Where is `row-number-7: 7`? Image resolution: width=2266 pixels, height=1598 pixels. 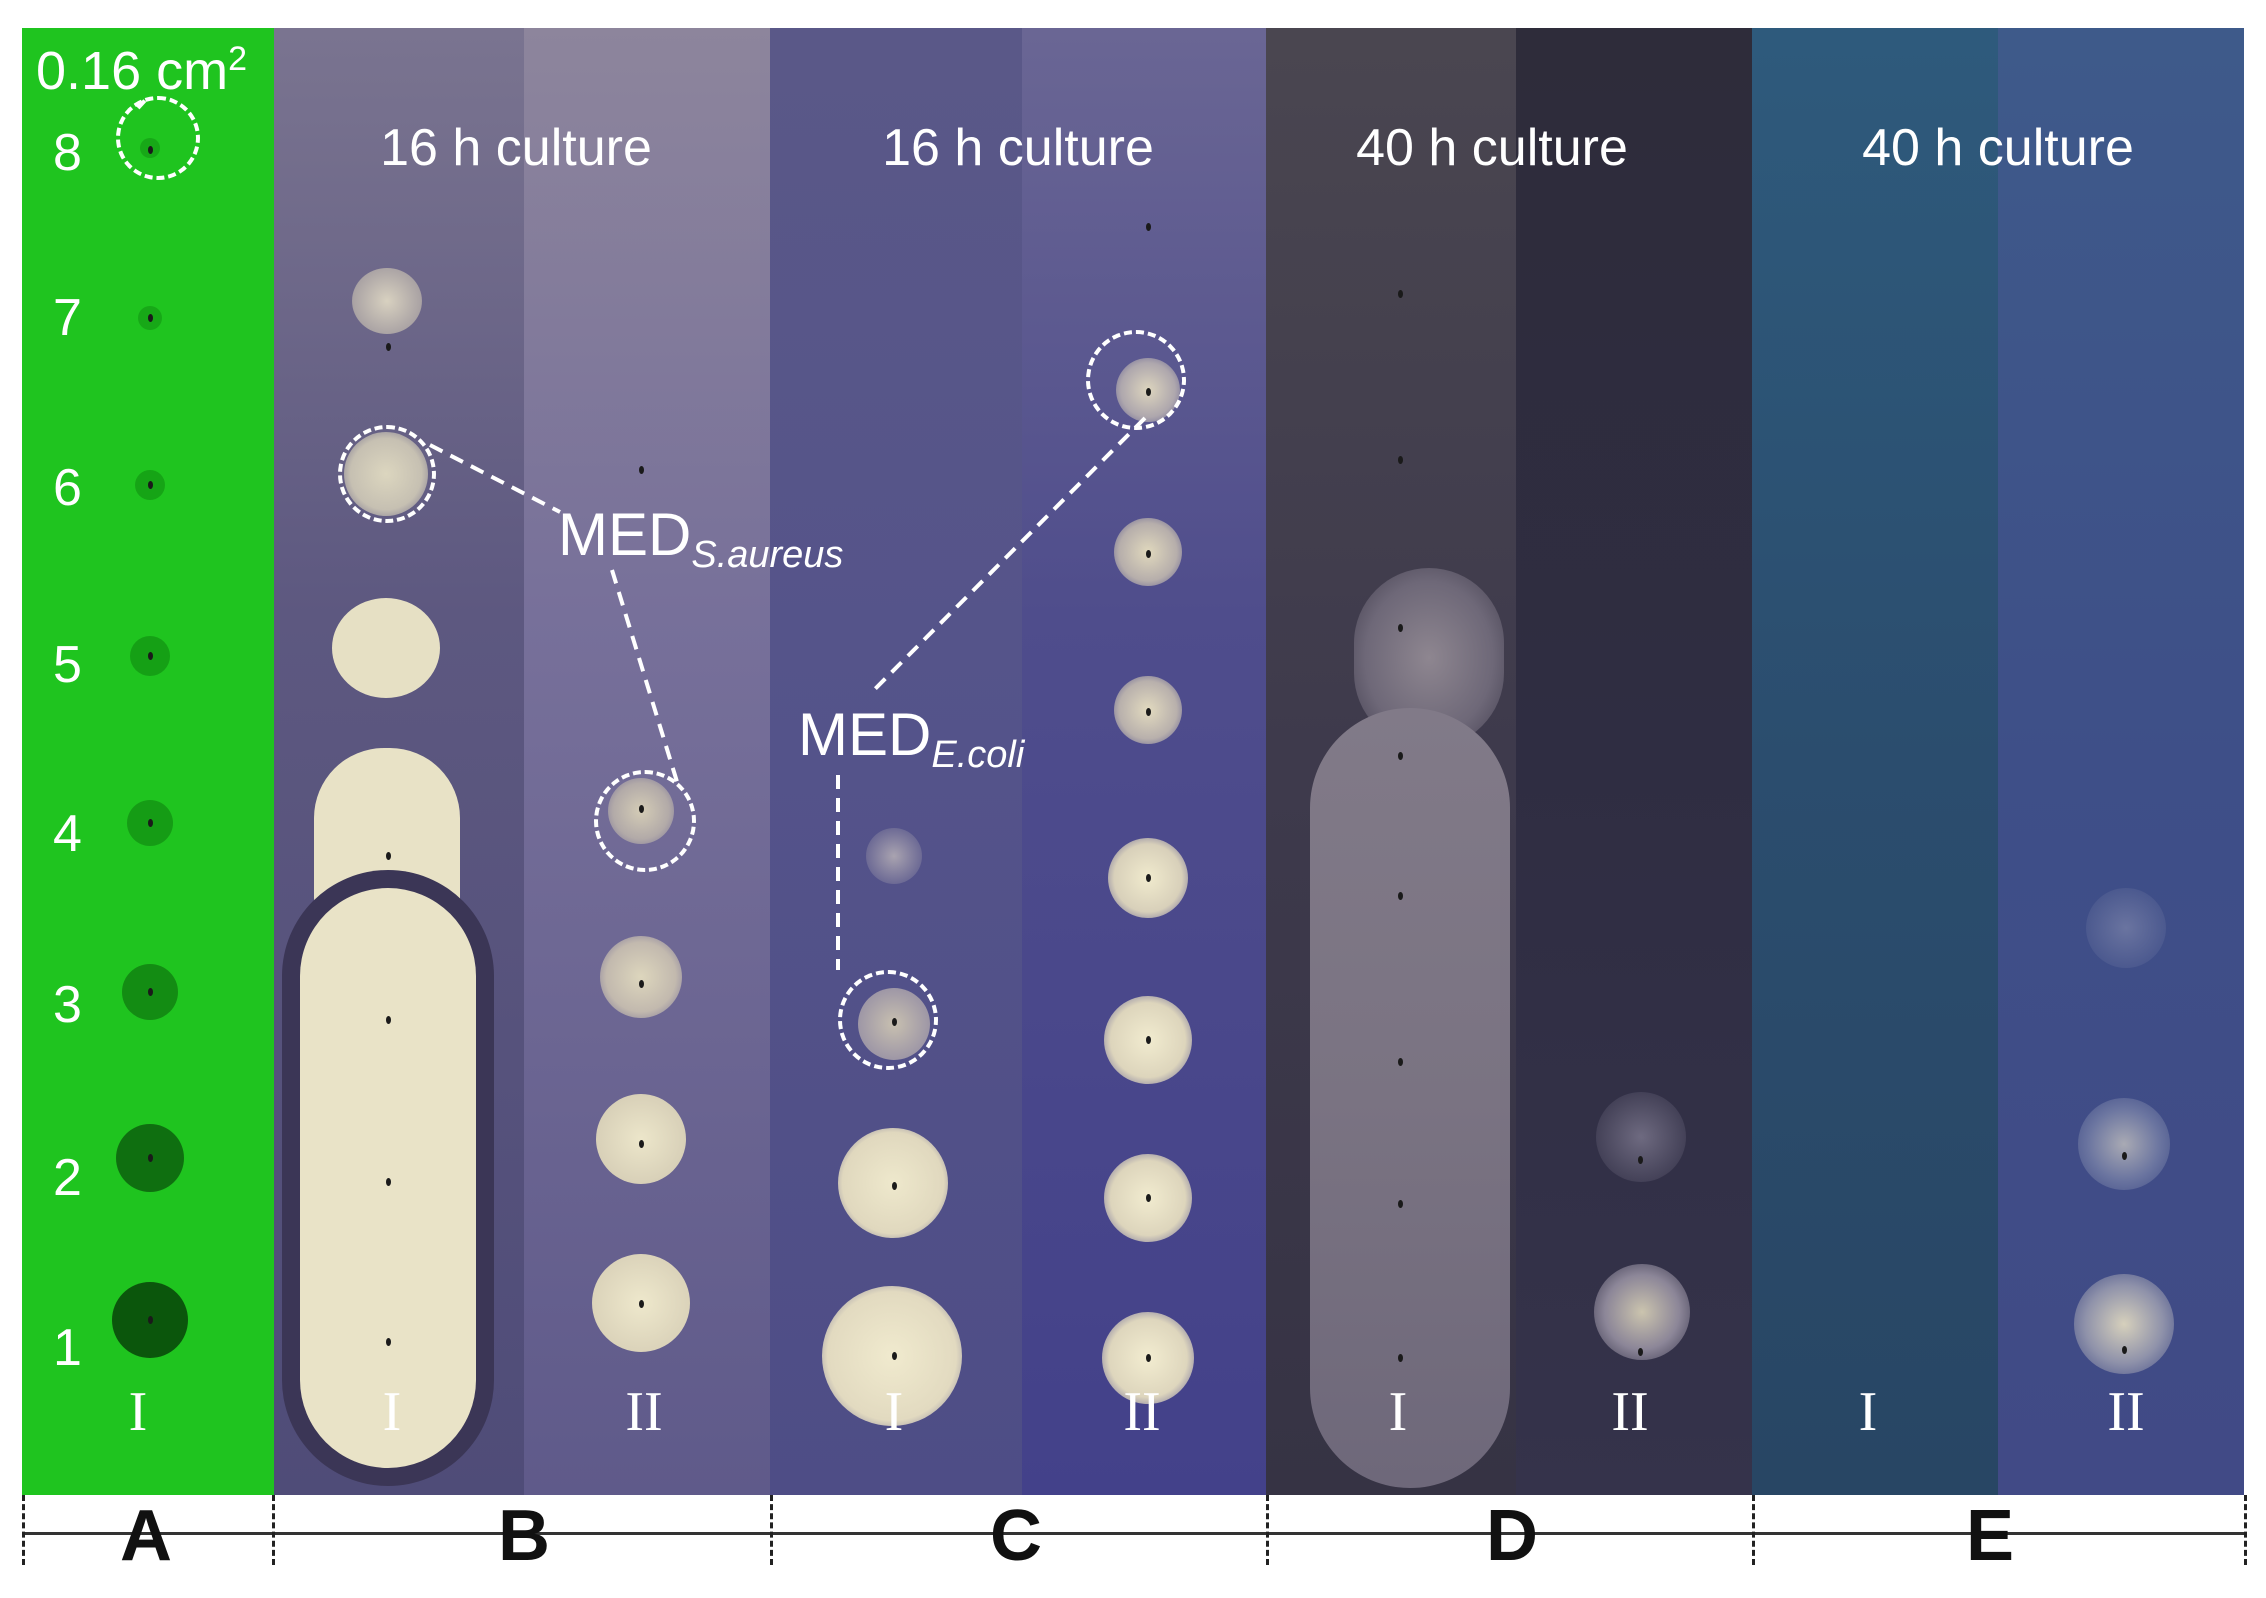 row-number-7: 7 is located at coordinates (67, 318).